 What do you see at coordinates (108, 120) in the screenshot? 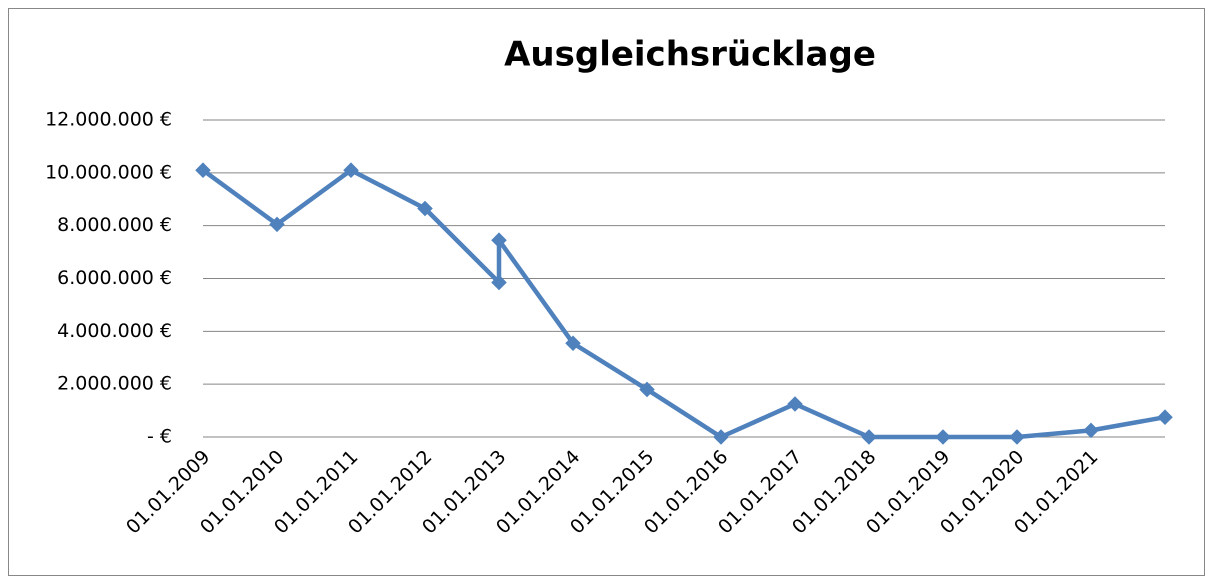
I see `y-tick-label: 12.000.000 €` at bounding box center [108, 120].